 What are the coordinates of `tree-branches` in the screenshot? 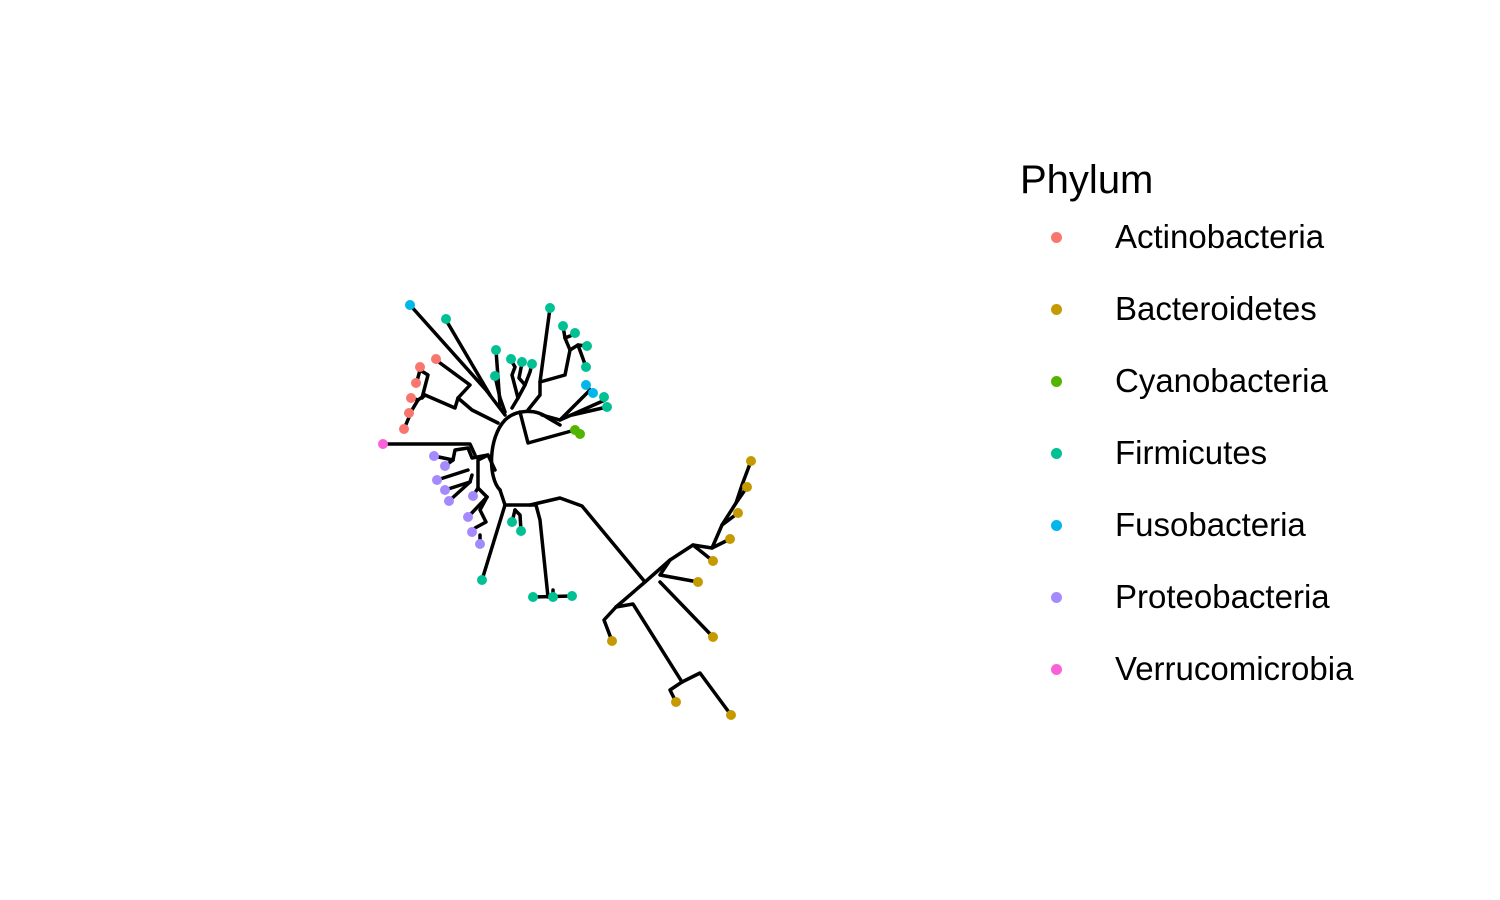 It's located at (567, 510).